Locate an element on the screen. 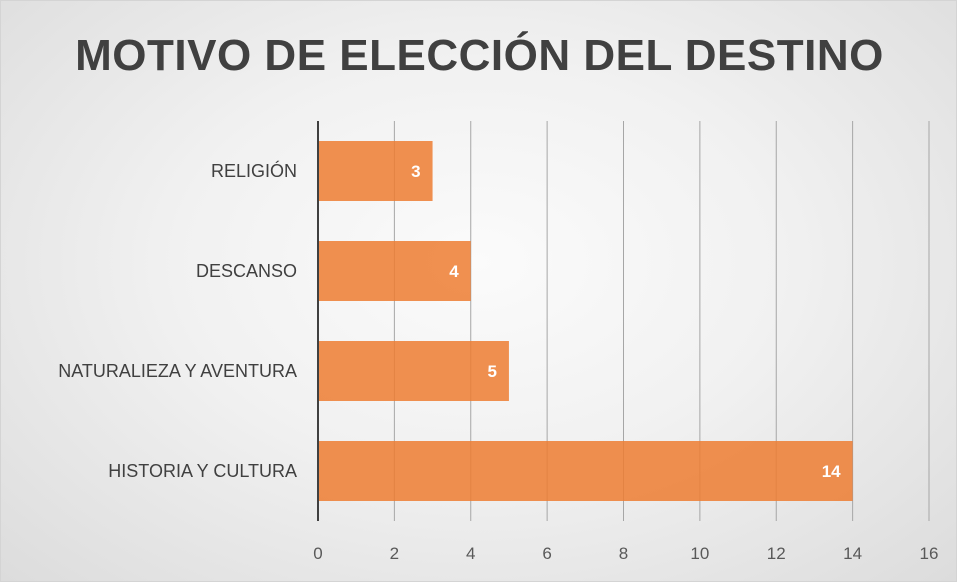  chart-title: MOTIVO DE ELECCIÓN DEL DESTINO is located at coordinates (479, 55).